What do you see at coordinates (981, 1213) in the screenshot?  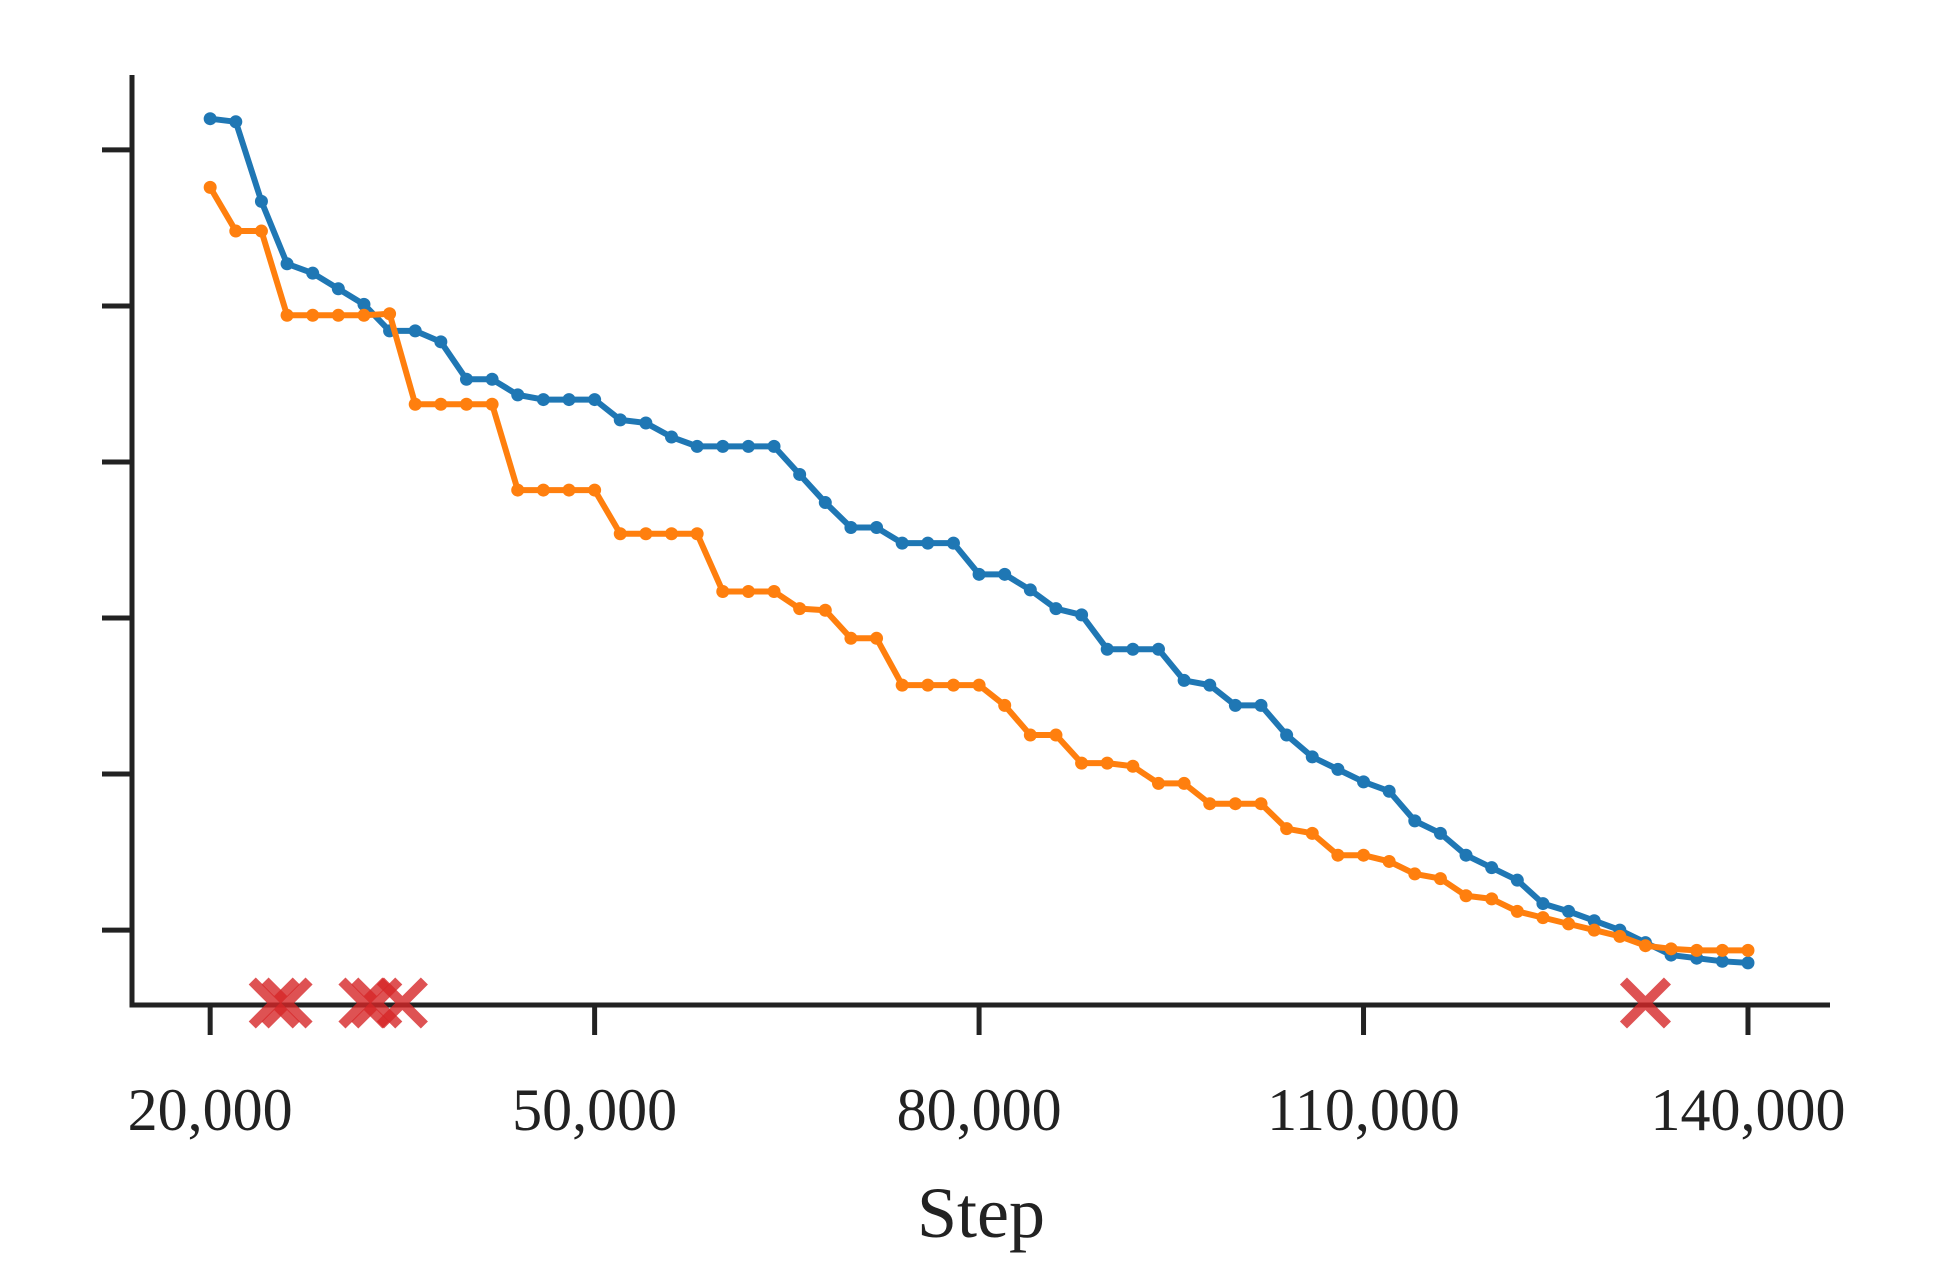 I see `x-axis-label: Step` at bounding box center [981, 1213].